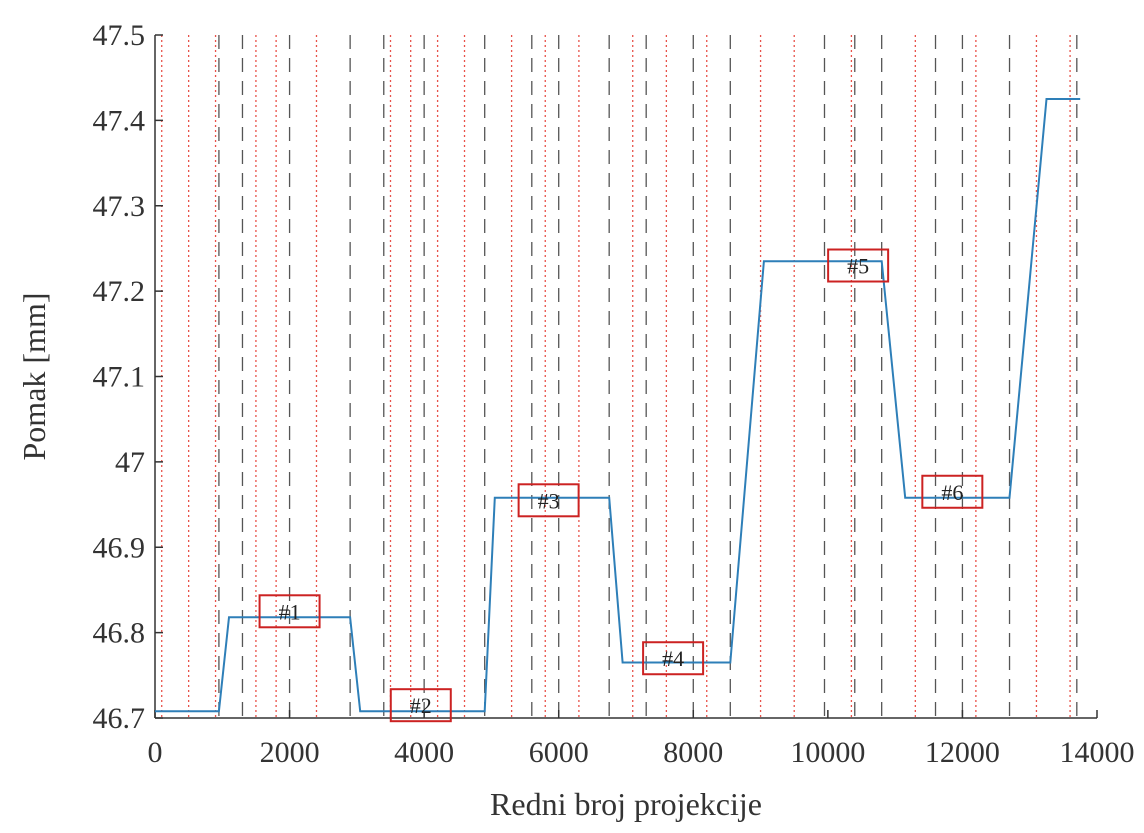 Image resolution: width=1144 pixels, height=833 pixels. What do you see at coordinates (34, 377) in the screenshot?
I see `y-axis-label: Pomak [mm]` at bounding box center [34, 377].